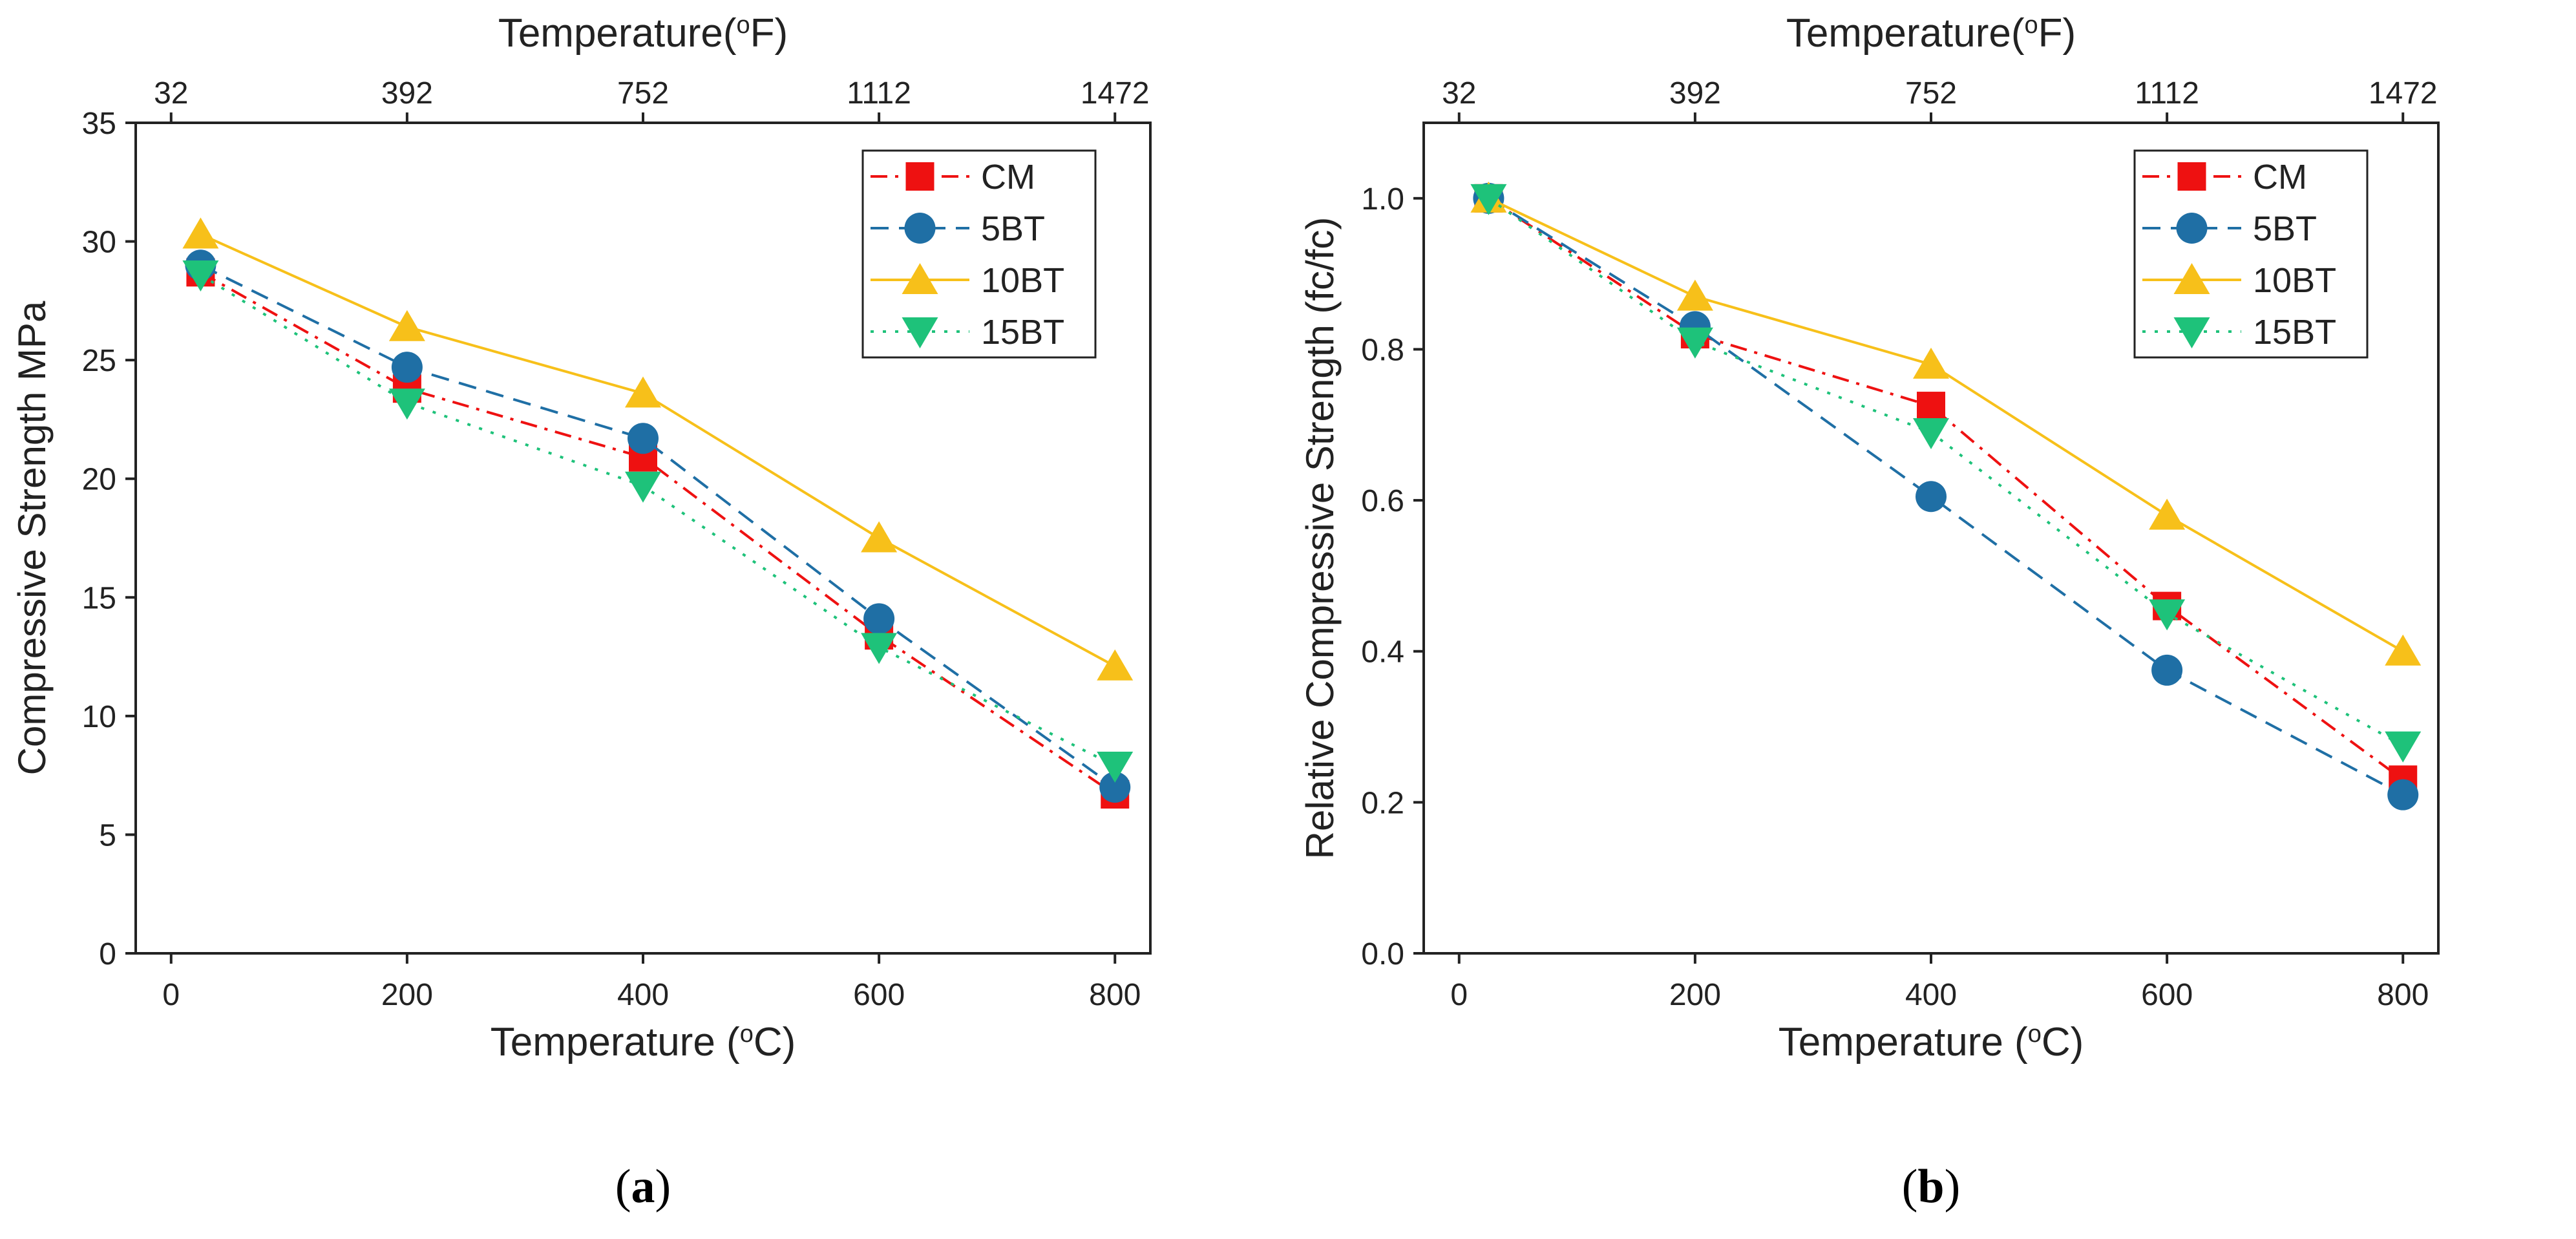  What do you see at coordinates (99, 717) in the screenshot?
I see `y-tick-label: 10` at bounding box center [99, 717].